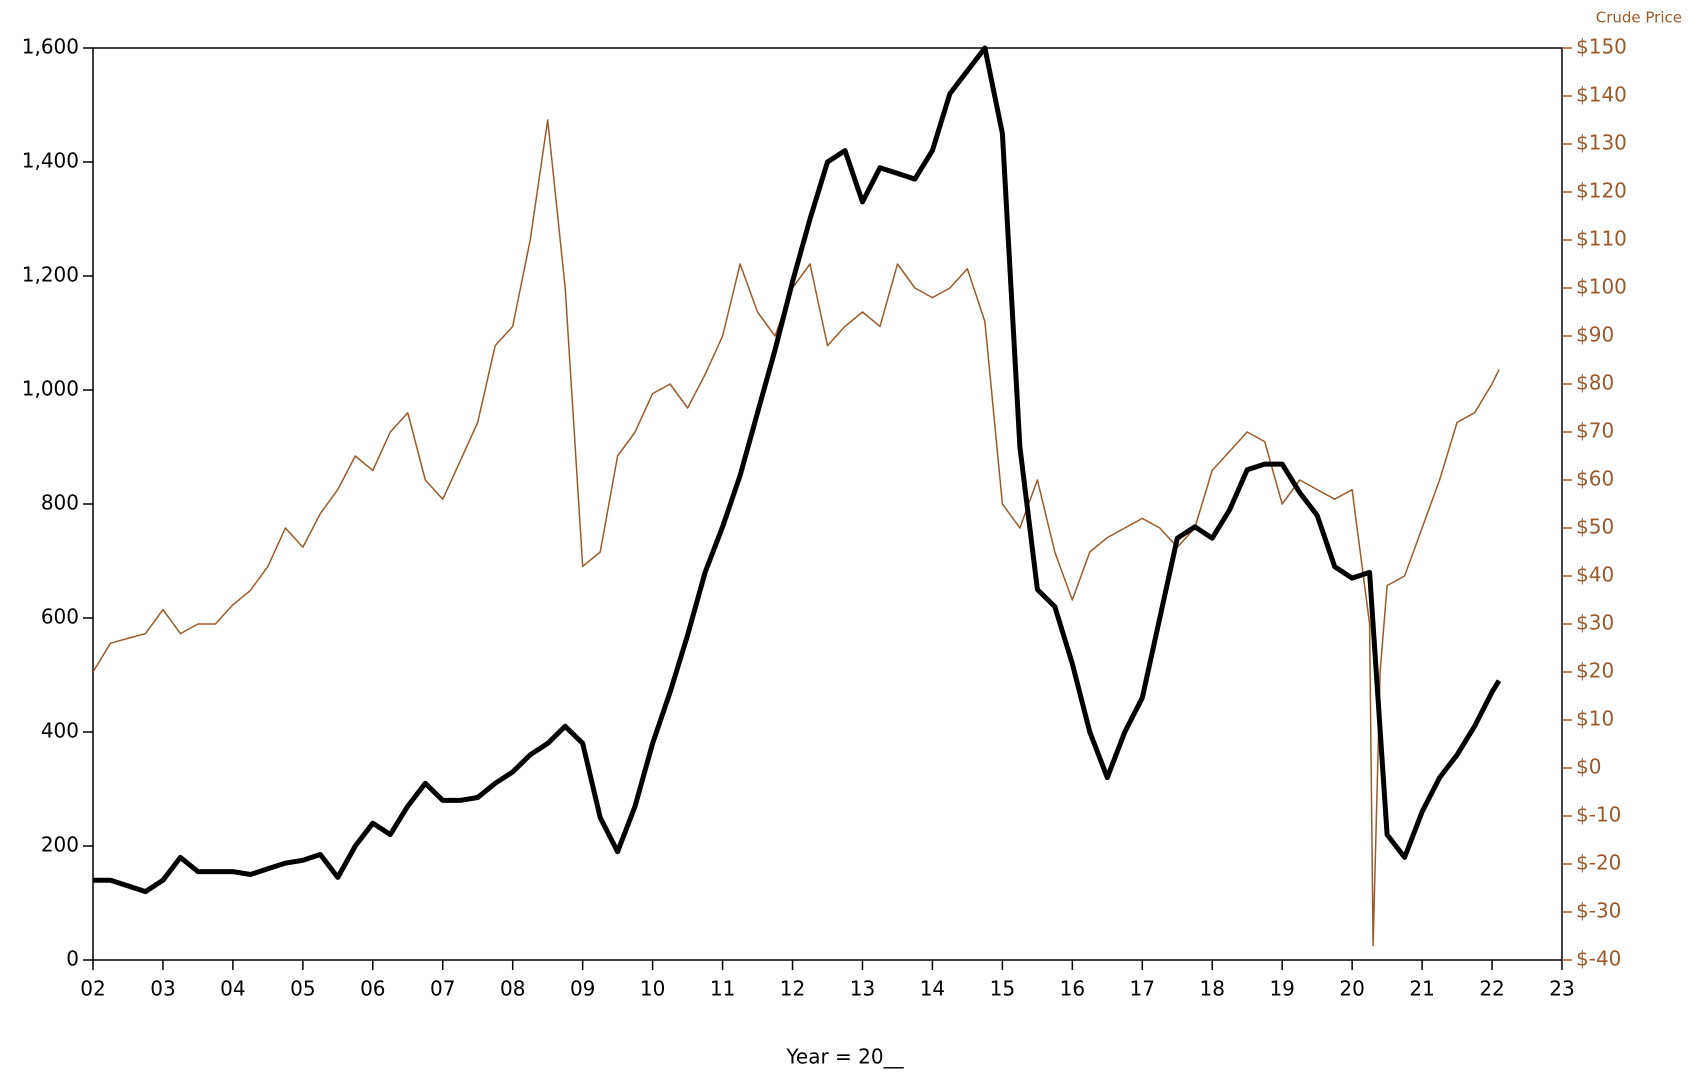 The height and width of the screenshot is (1076, 1688). Describe the element at coordinates (162, 989) in the screenshot. I see `x-tick-label: 03` at that location.